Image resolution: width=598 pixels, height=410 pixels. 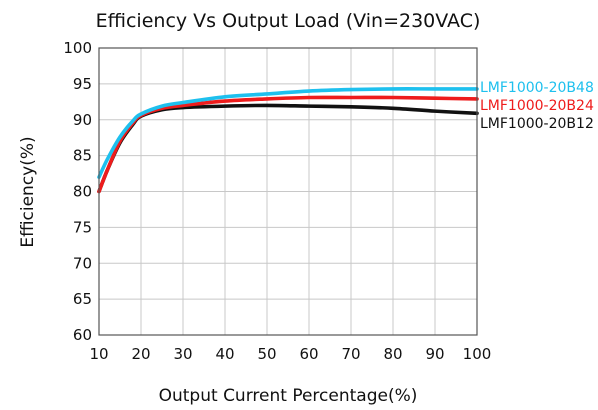 What do you see at coordinates (308, 354) in the screenshot?
I see `x-tick-label: 60` at bounding box center [308, 354].